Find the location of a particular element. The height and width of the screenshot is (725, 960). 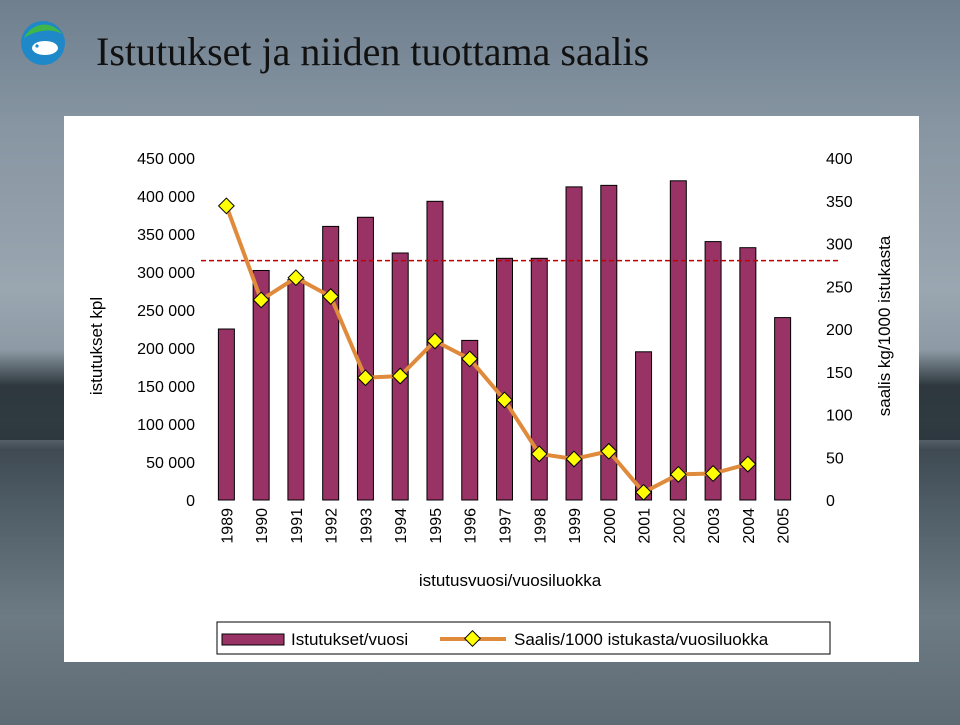

y-tick-label: 150 000 is located at coordinates (166, 387).